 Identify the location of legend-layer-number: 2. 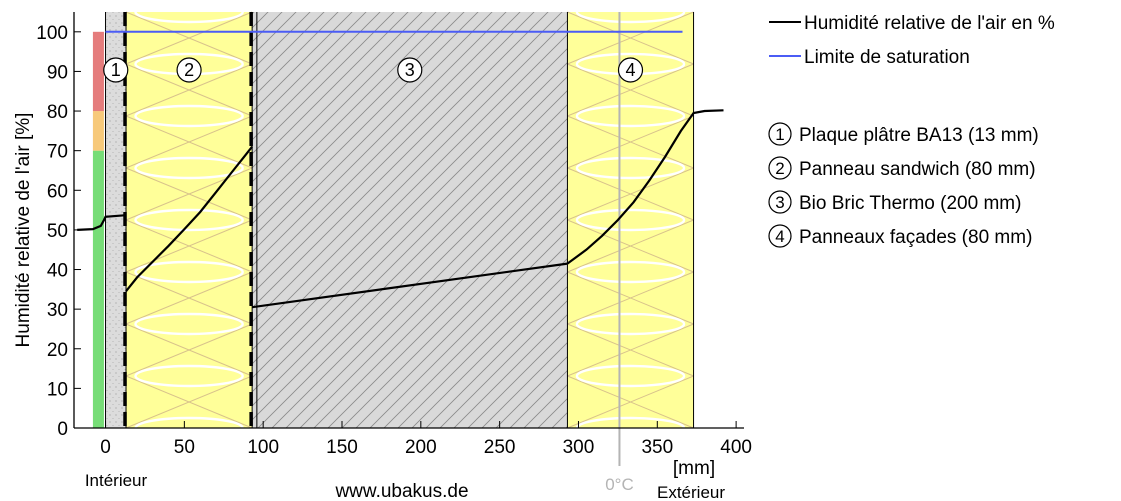
(779, 168).